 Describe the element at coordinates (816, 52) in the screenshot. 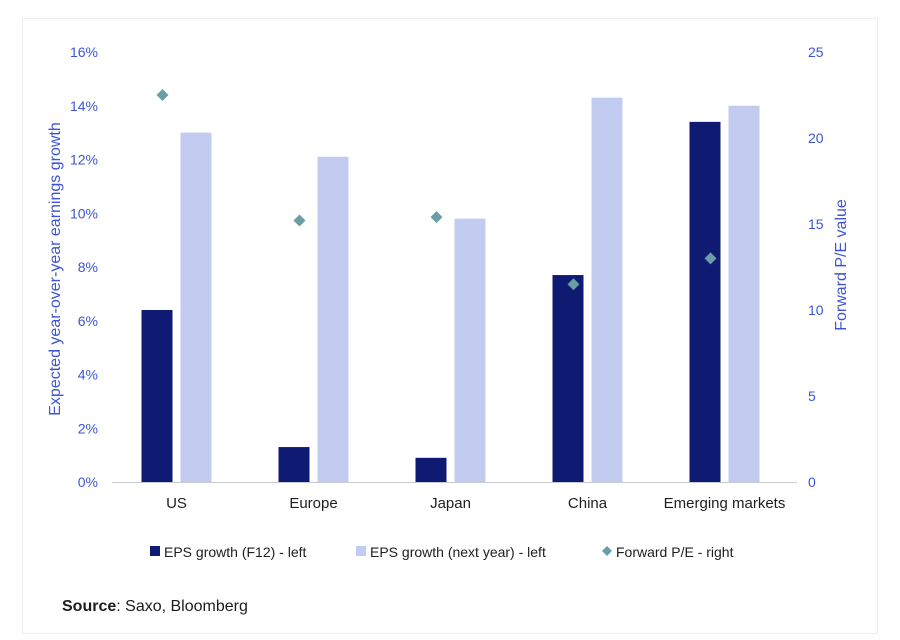

I see `right-tick-label: 25` at that location.